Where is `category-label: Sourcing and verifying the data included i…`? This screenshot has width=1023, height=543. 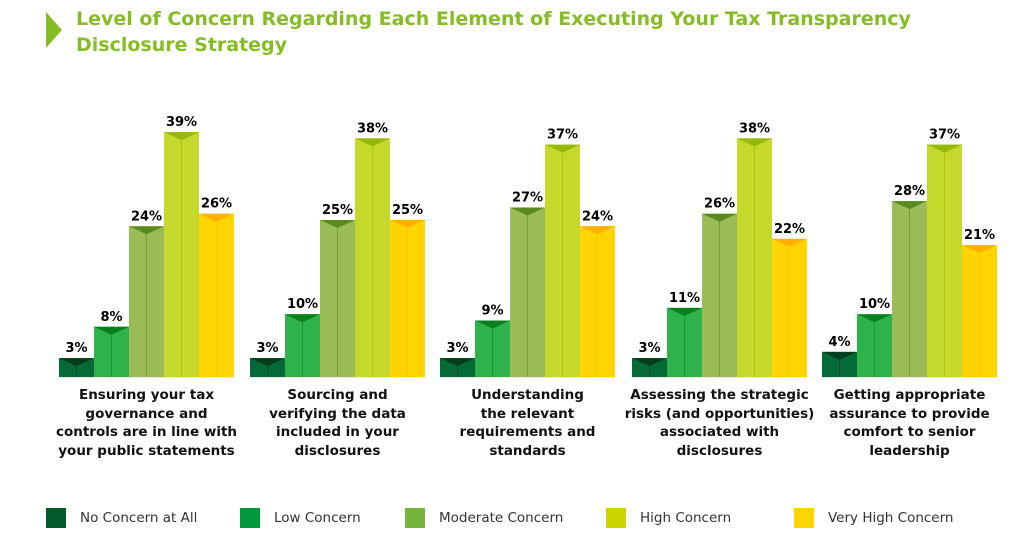
category-label: Sourcing and verifying the data included i… is located at coordinates (338, 423).